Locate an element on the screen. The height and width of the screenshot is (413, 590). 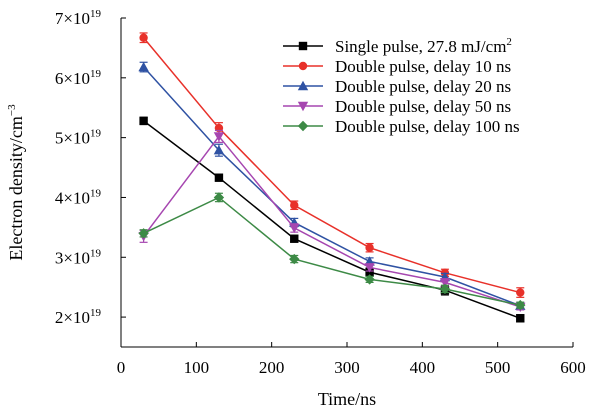
y-tick-label: 7×10¹⁹ is located at coordinates (78, 18).